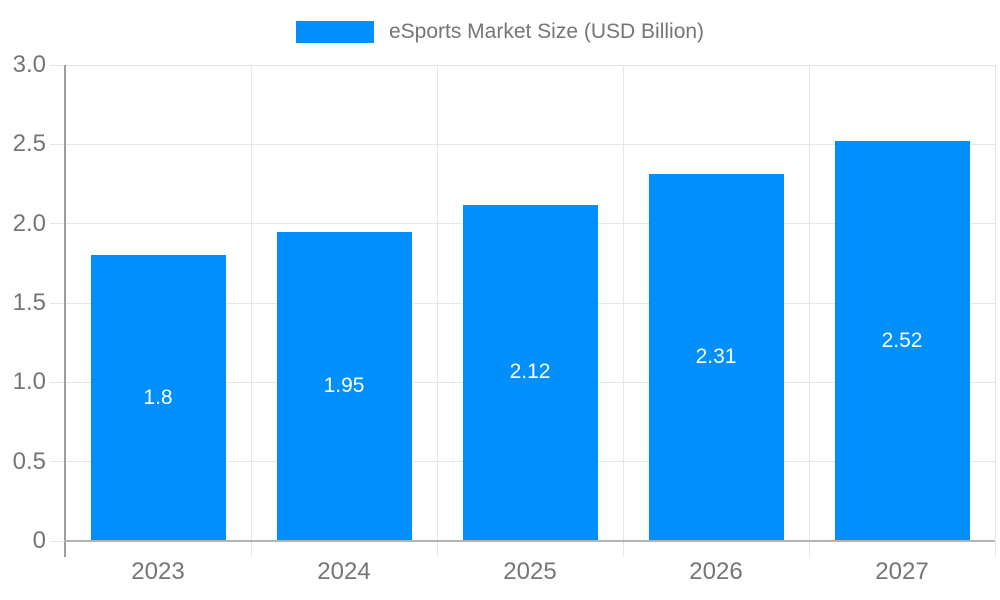 Image resolution: width=1000 pixels, height=600 pixels. I want to click on x-tick-label: 2024, so click(344, 571).